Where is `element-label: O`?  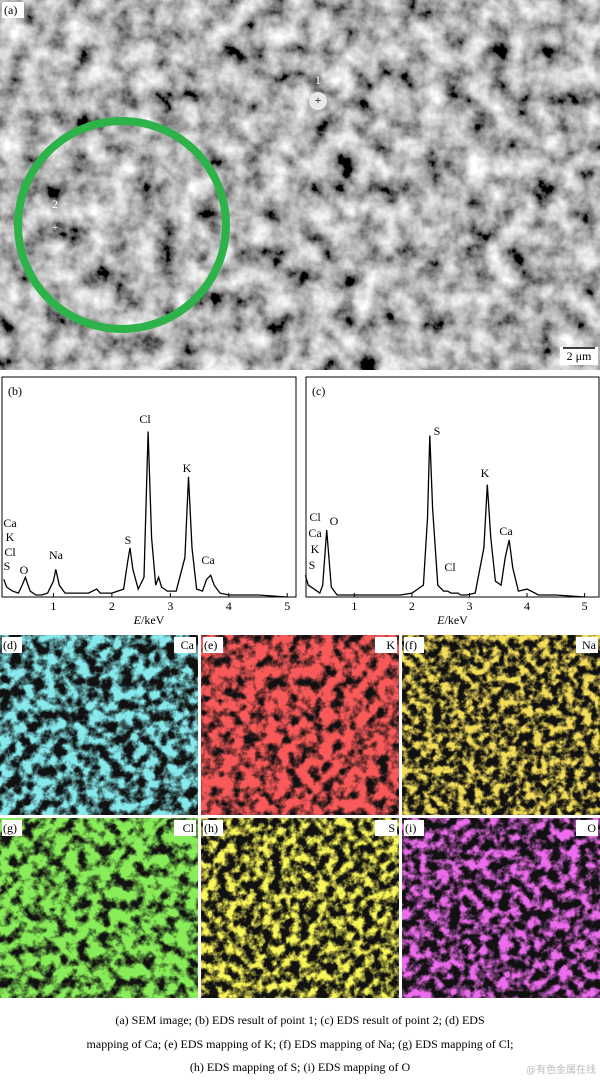
element-label: O is located at coordinates (591, 828).